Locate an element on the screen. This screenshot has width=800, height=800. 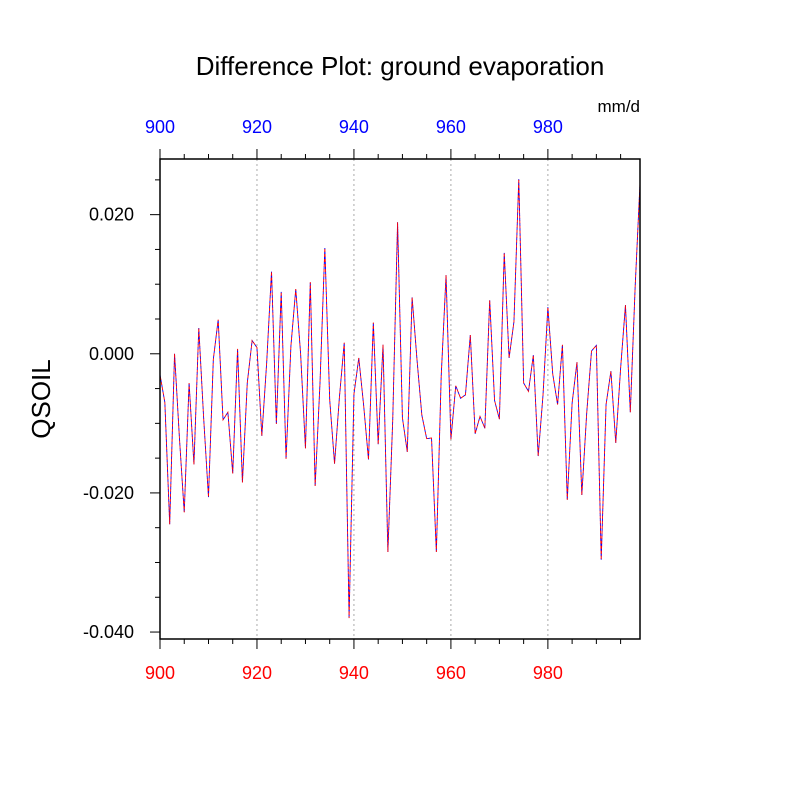
x-top-tick-label-900: 900 is located at coordinates (160, 127).